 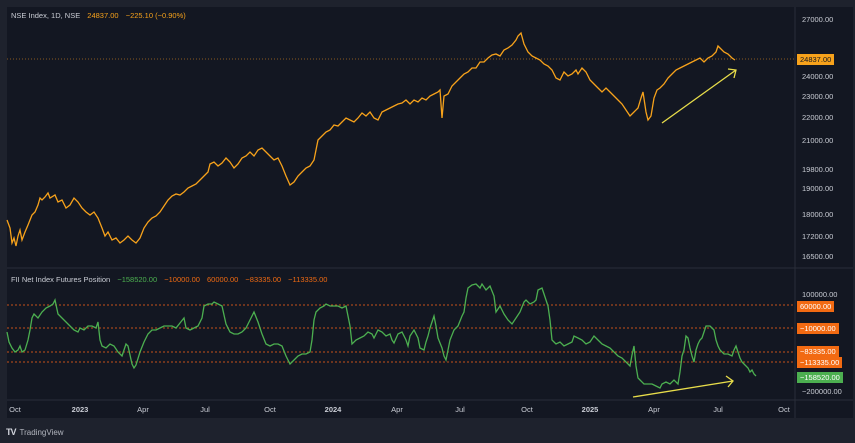 What do you see at coordinates (818, 96) in the screenshot?
I see `y-tick: 23000.00` at bounding box center [818, 96].